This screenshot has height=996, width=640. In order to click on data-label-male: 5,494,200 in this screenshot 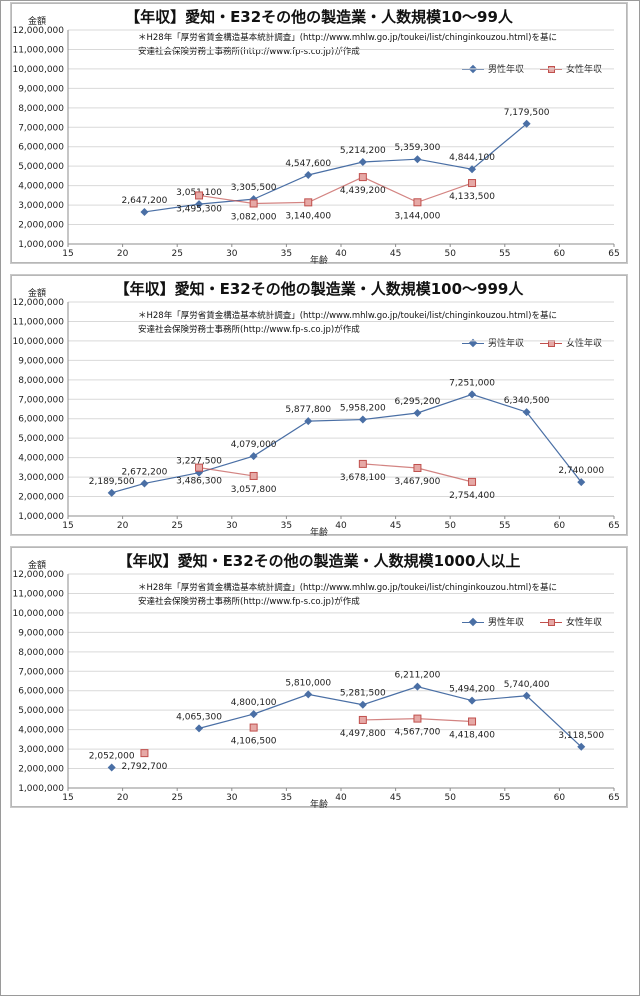, I will do `click(472, 690)`.